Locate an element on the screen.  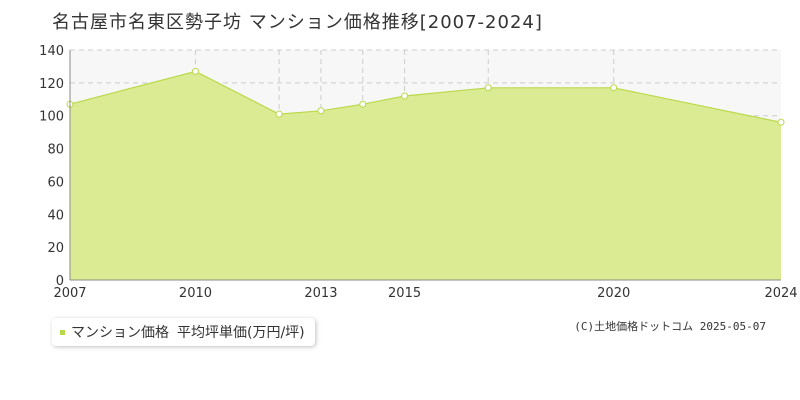
legend-unit-label: 平均坪単価(万円/坪) is located at coordinates (241, 333).